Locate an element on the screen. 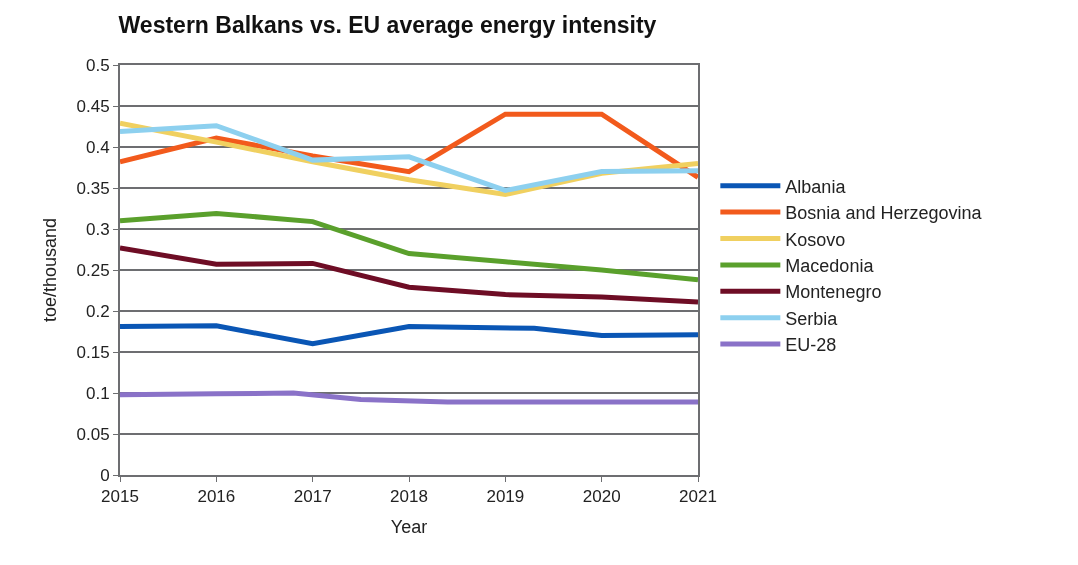  x-axis-title: Year is located at coordinates (409, 527).